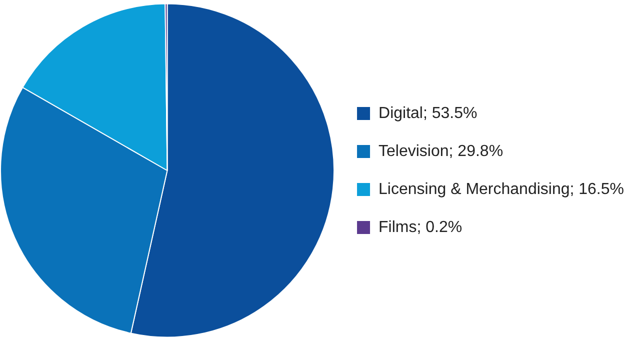 This screenshot has width=640, height=341. What do you see at coordinates (501, 189) in the screenshot?
I see `legend-label: Licensing & Merchandising; 16.5%` at bounding box center [501, 189].